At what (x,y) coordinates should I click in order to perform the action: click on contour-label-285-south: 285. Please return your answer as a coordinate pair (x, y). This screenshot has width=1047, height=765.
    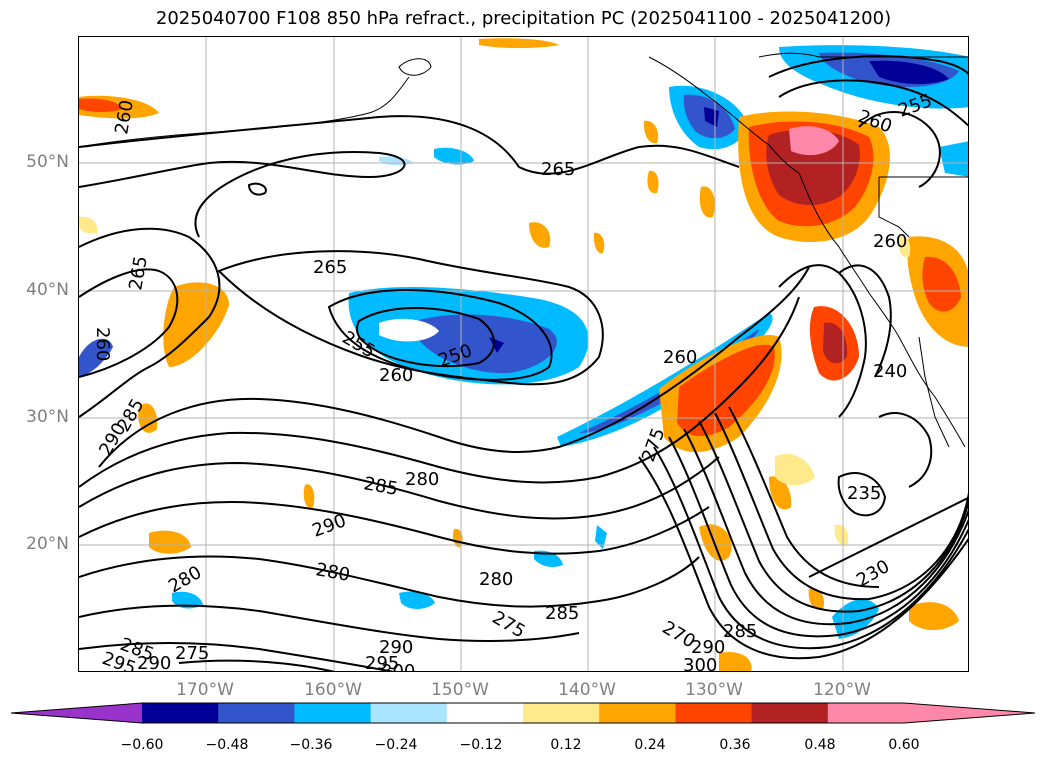
    Looking at the image, I should click on (562, 613).